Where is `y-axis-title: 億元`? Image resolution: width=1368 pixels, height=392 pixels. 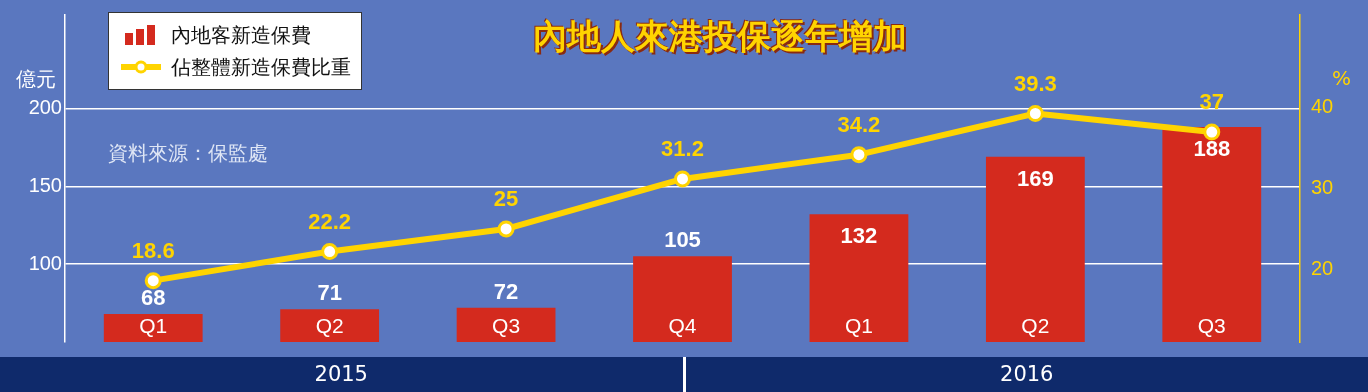 y-axis-title: 億元 is located at coordinates (36, 79).